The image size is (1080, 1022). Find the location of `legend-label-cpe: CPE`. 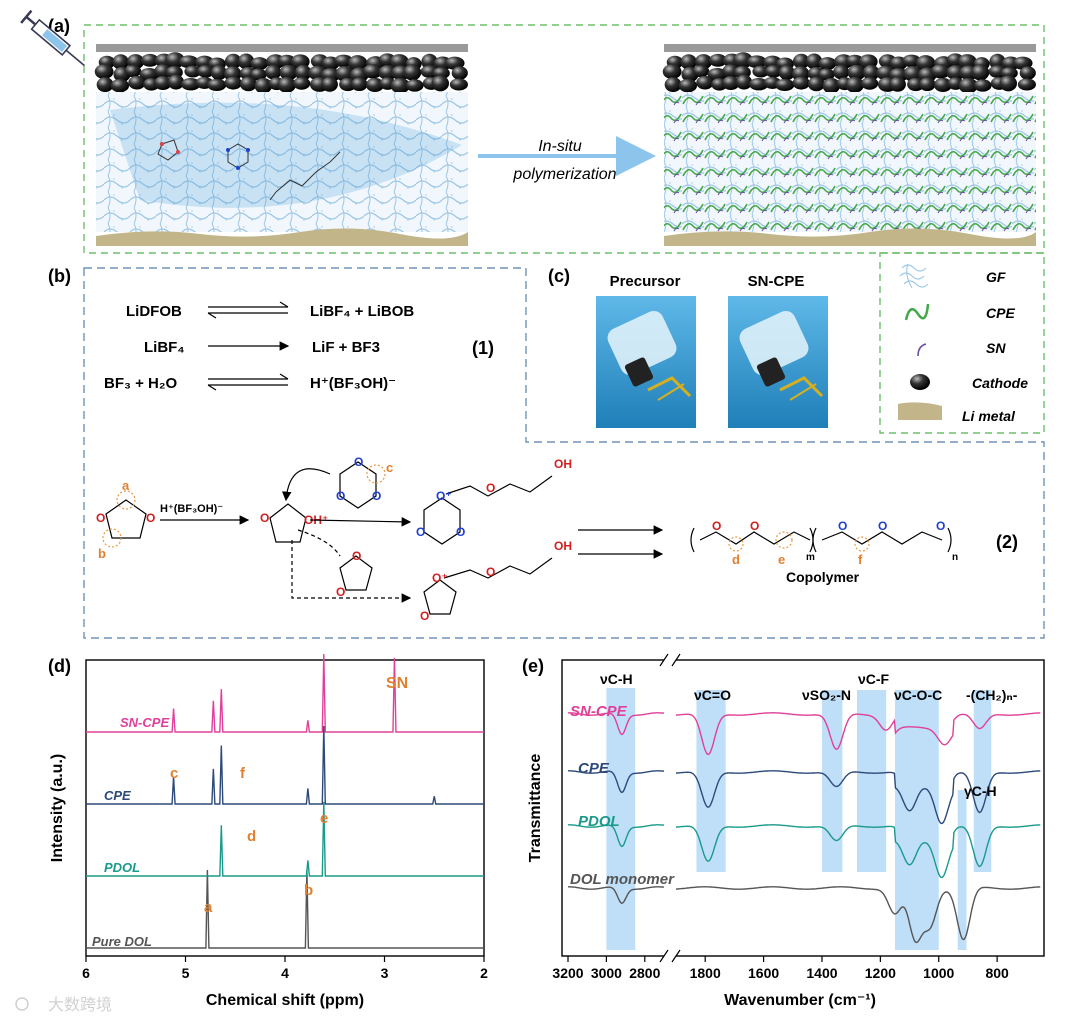

legend-label-cpe: CPE is located at coordinates (1000, 313).